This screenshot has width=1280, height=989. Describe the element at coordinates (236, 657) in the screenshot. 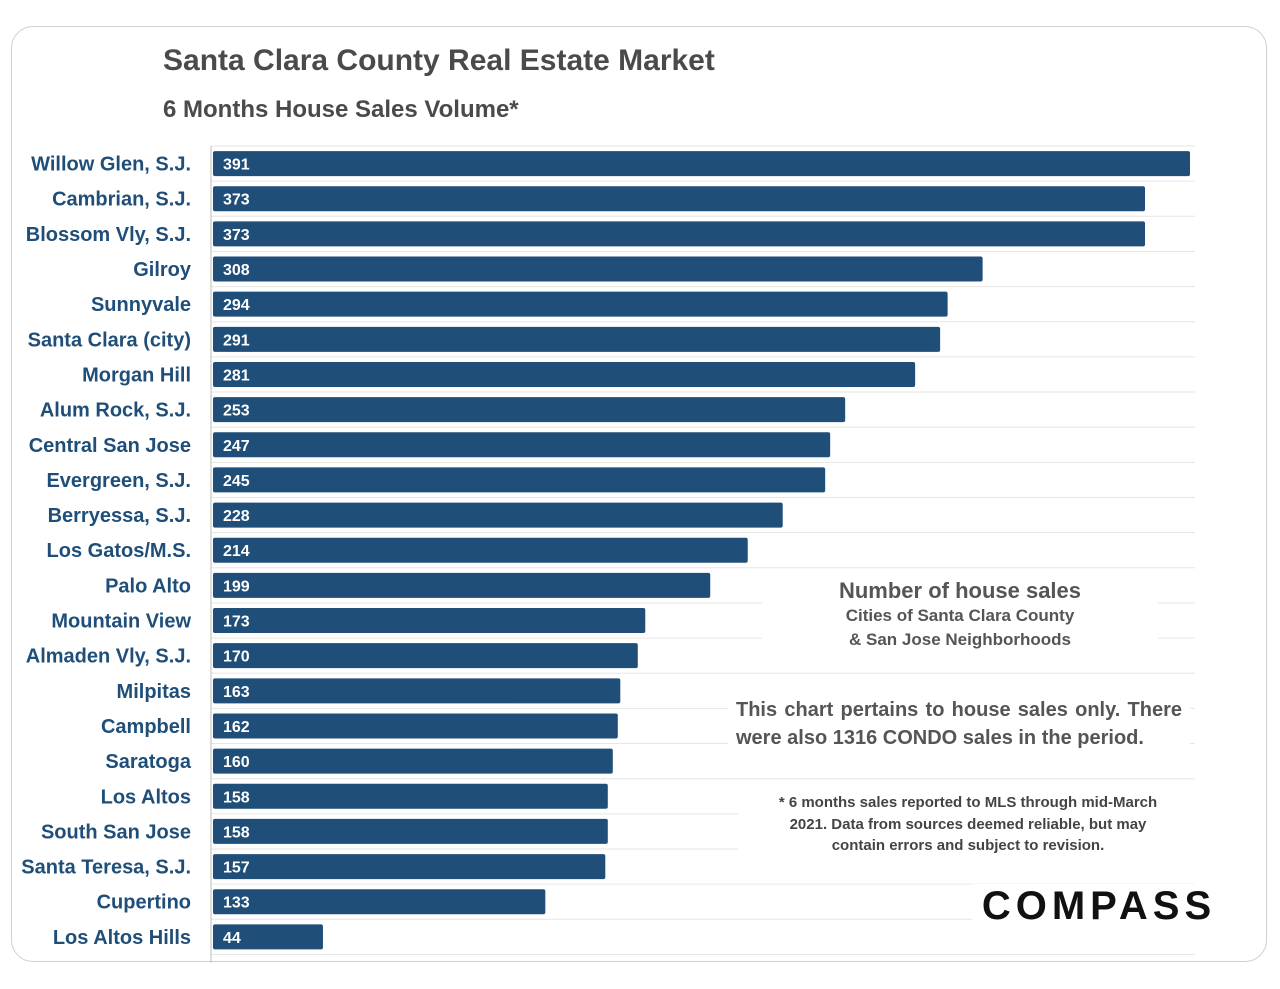

I see `data-label: 170` at that location.